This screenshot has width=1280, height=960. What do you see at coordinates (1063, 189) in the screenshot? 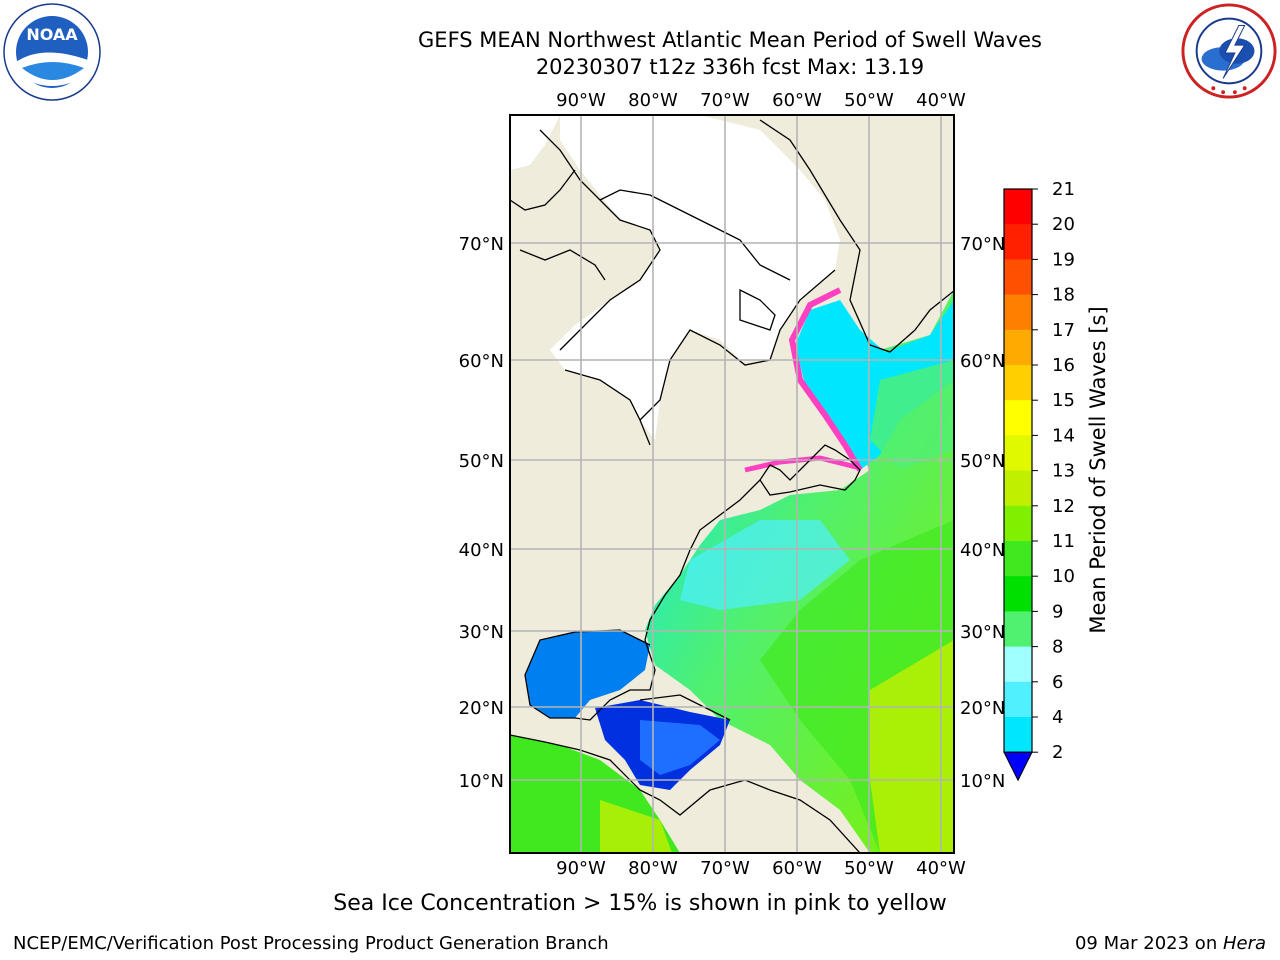
I see `colorbar-tick-label: 21` at bounding box center [1063, 189].